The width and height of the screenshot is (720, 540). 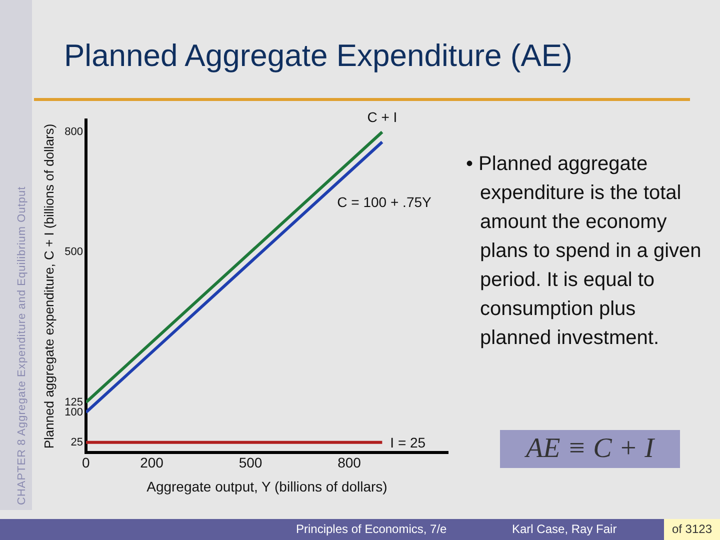 What do you see at coordinates (48, 286) in the screenshot?
I see `y-axis-title: Planned aggregate expenditure, C + I (billions of dollars)` at bounding box center [48, 286].